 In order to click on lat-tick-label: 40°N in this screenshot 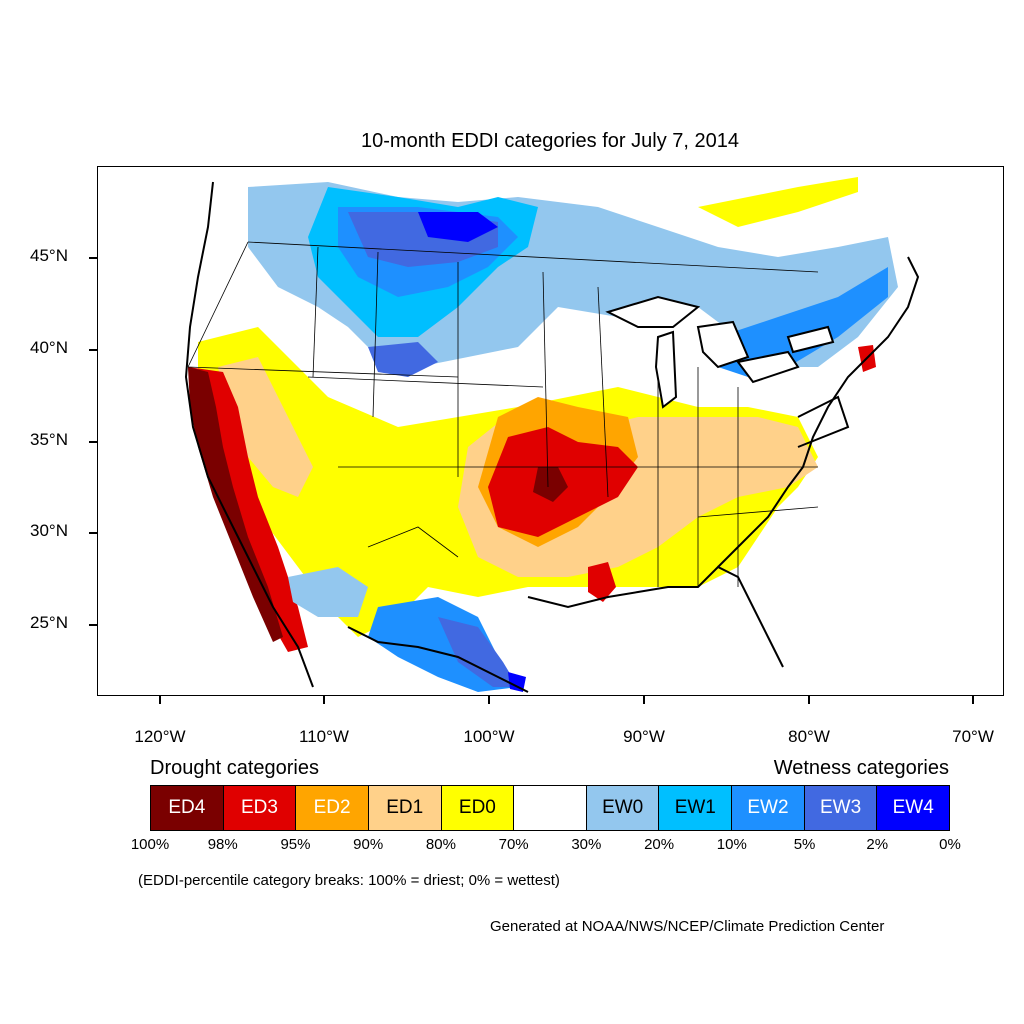, I will do `click(49, 347)`.